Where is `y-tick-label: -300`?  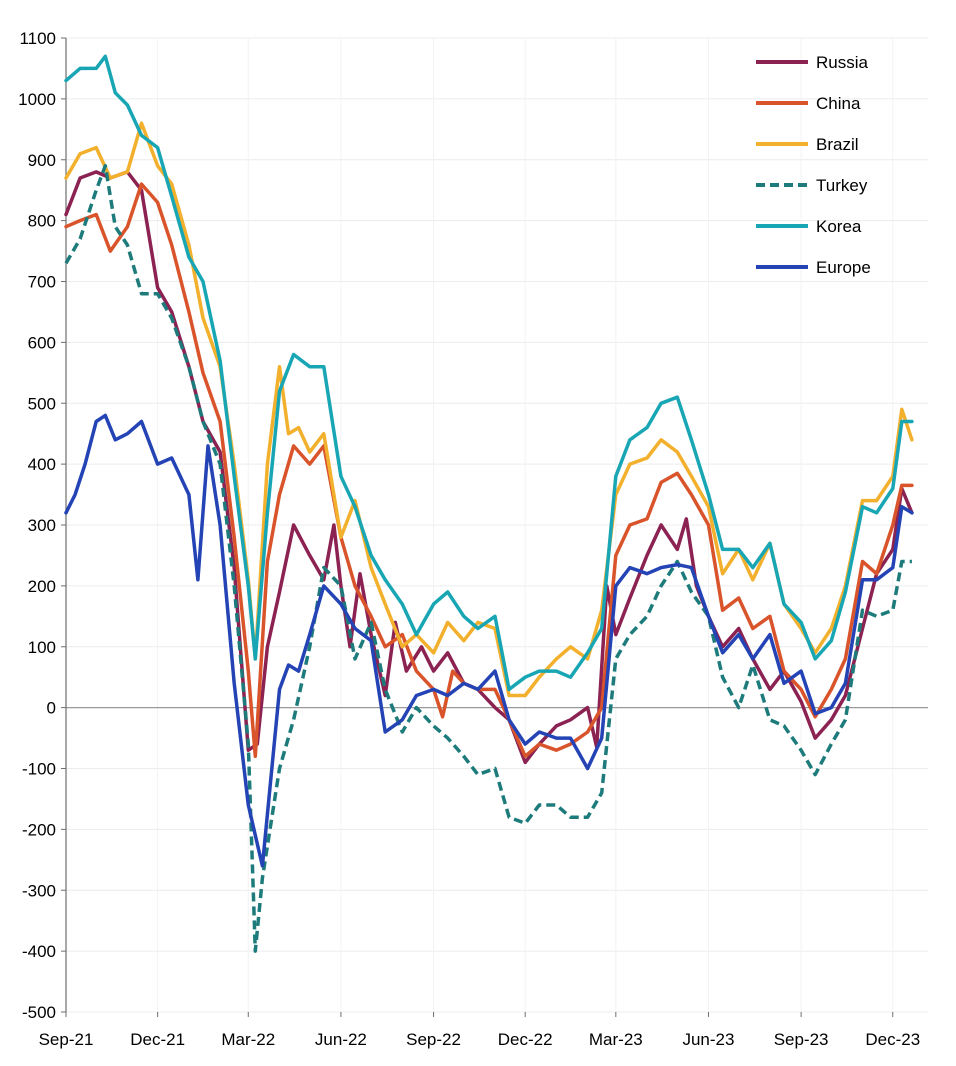 y-tick-label: -300 is located at coordinates (39, 890).